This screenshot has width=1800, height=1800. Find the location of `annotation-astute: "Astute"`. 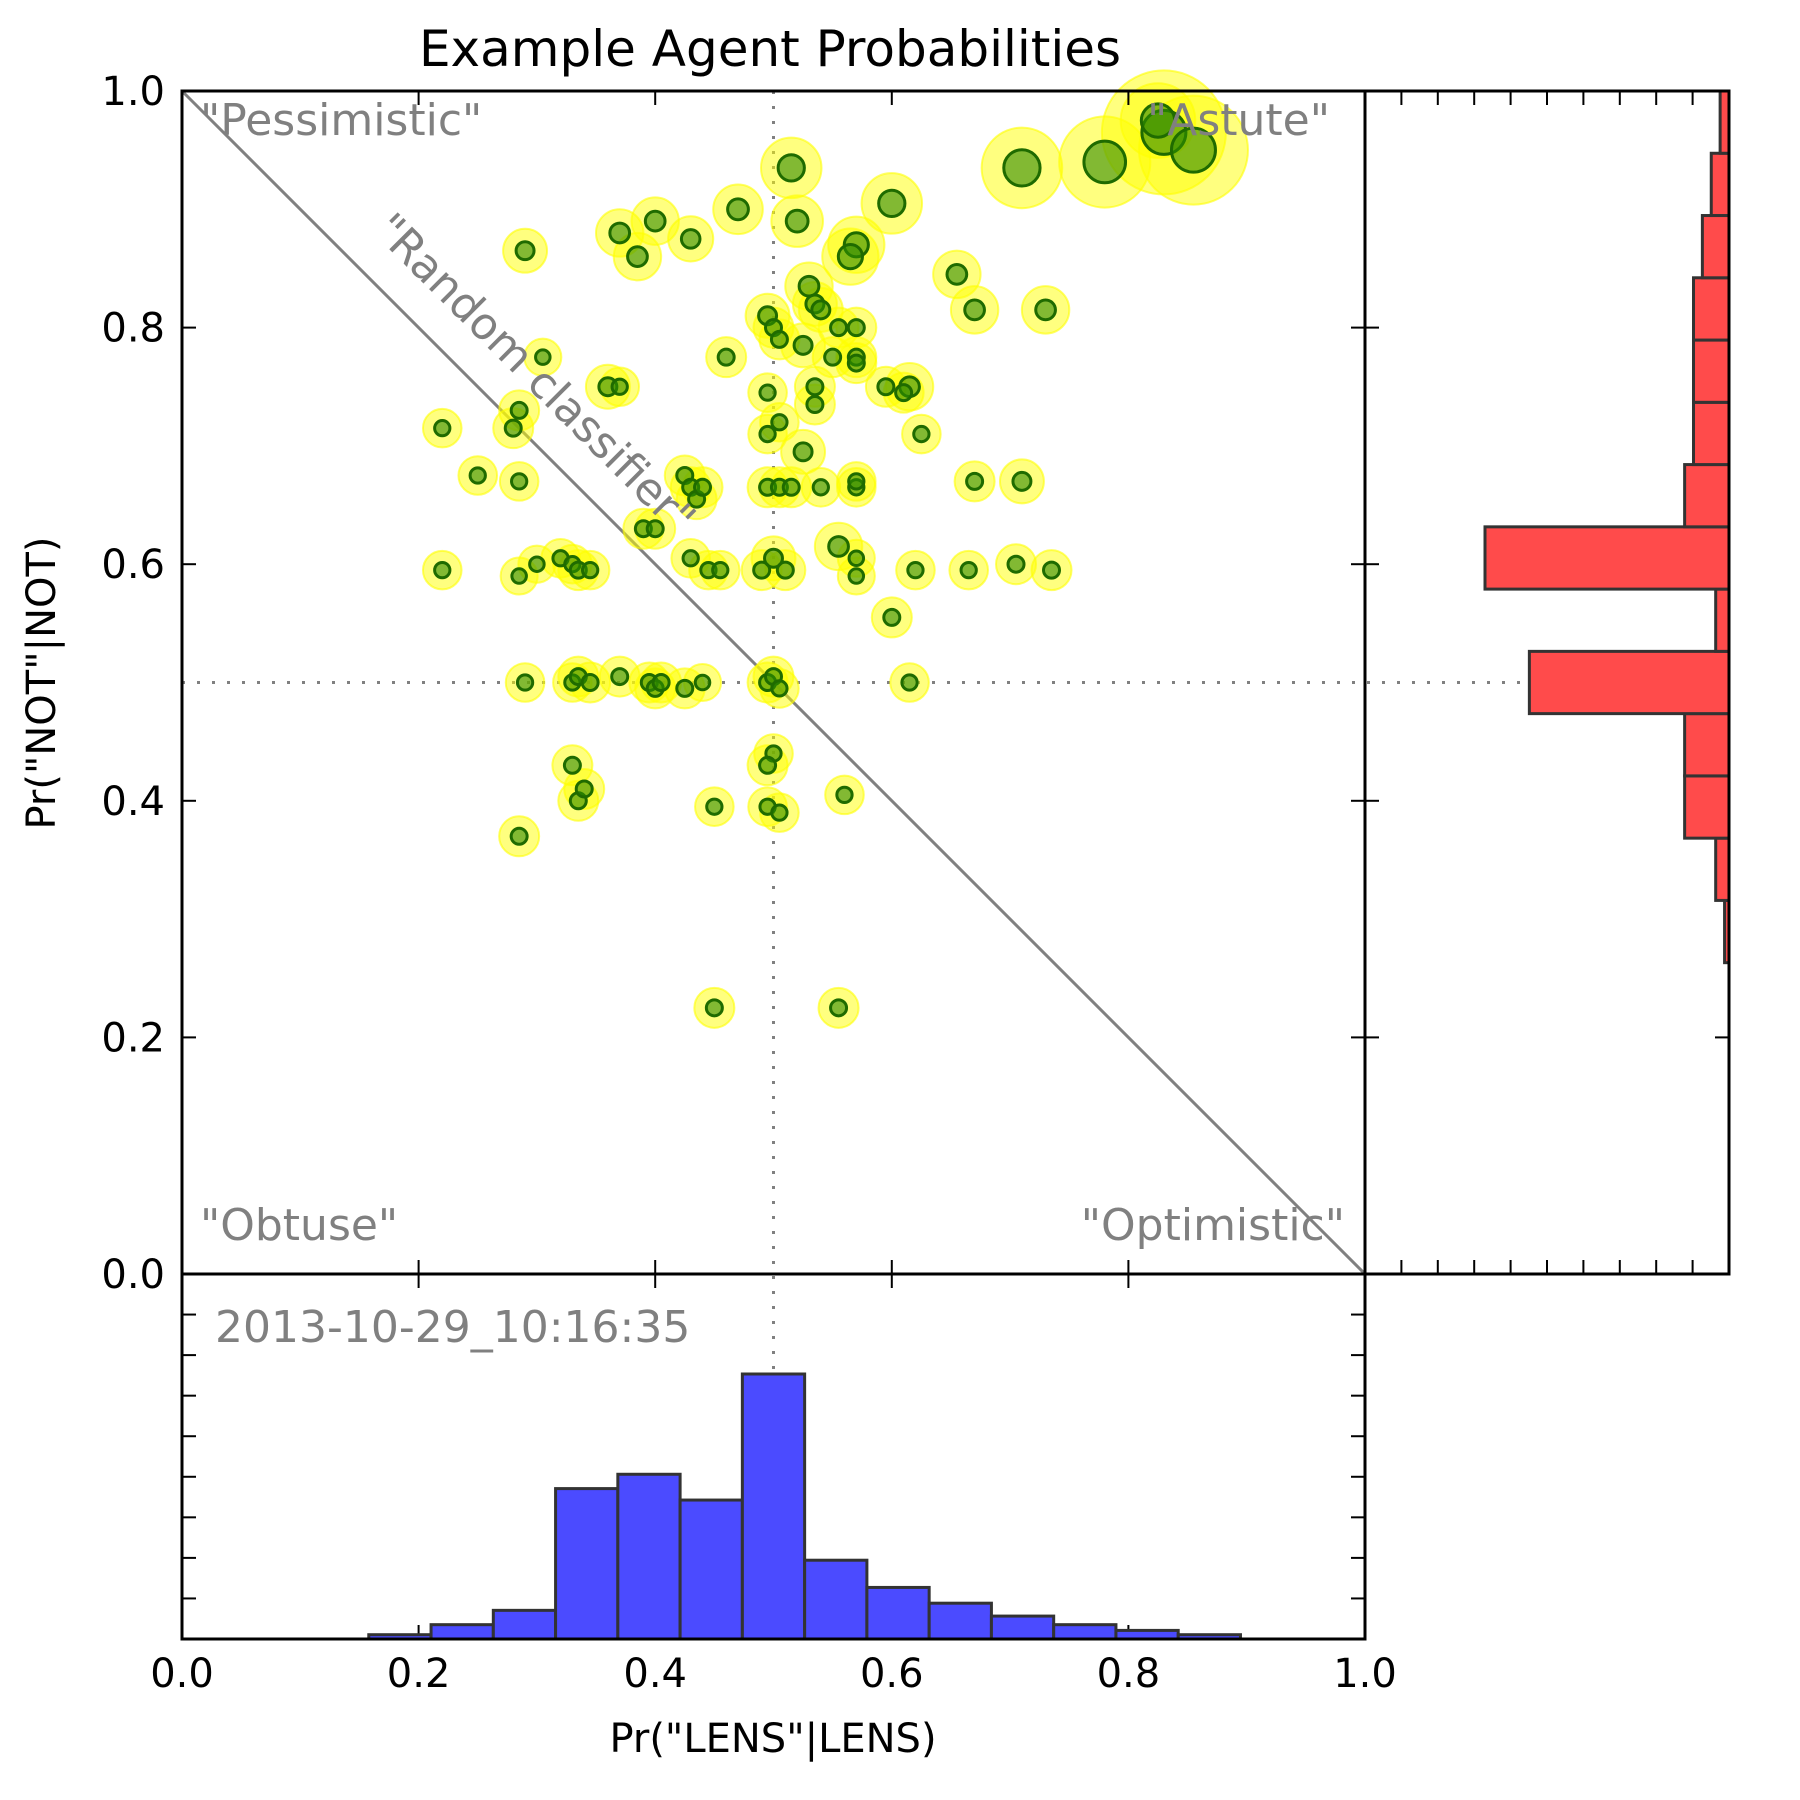

annotation-astute: "Astute" is located at coordinates (1238, 120).